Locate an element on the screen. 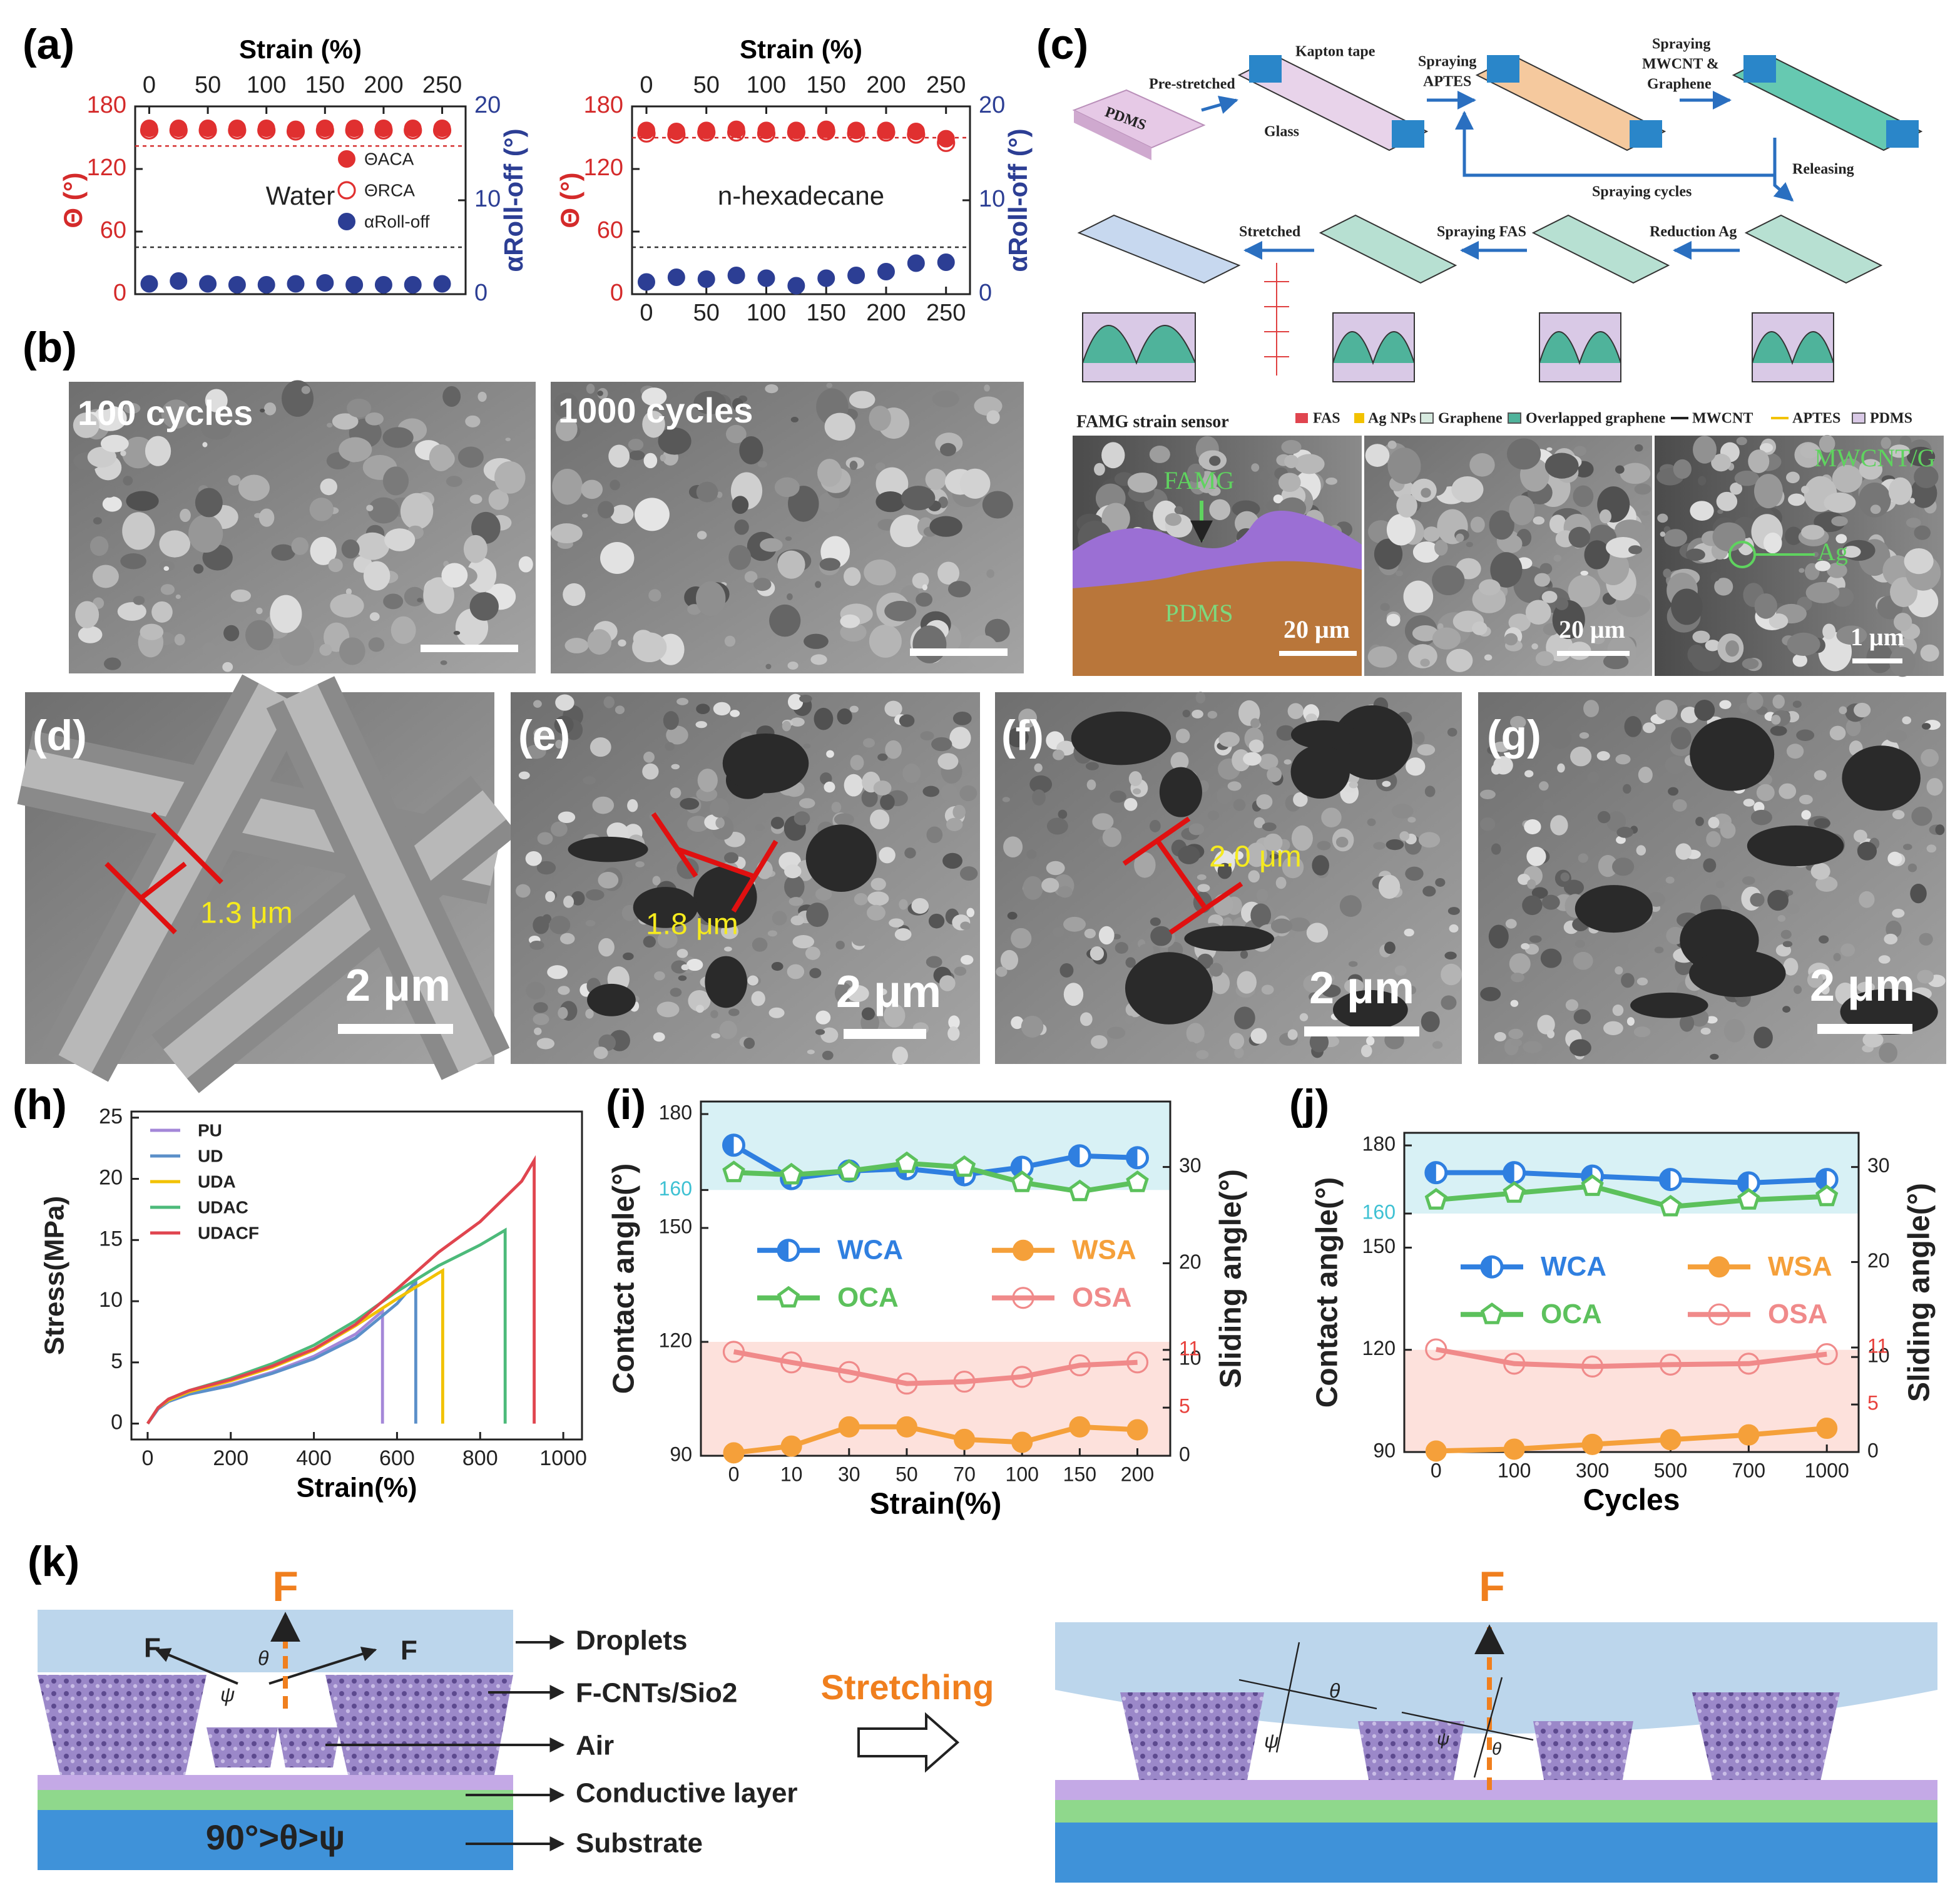 This screenshot has width=1960, height=1892. image-label: PDMS is located at coordinates (1199, 613).